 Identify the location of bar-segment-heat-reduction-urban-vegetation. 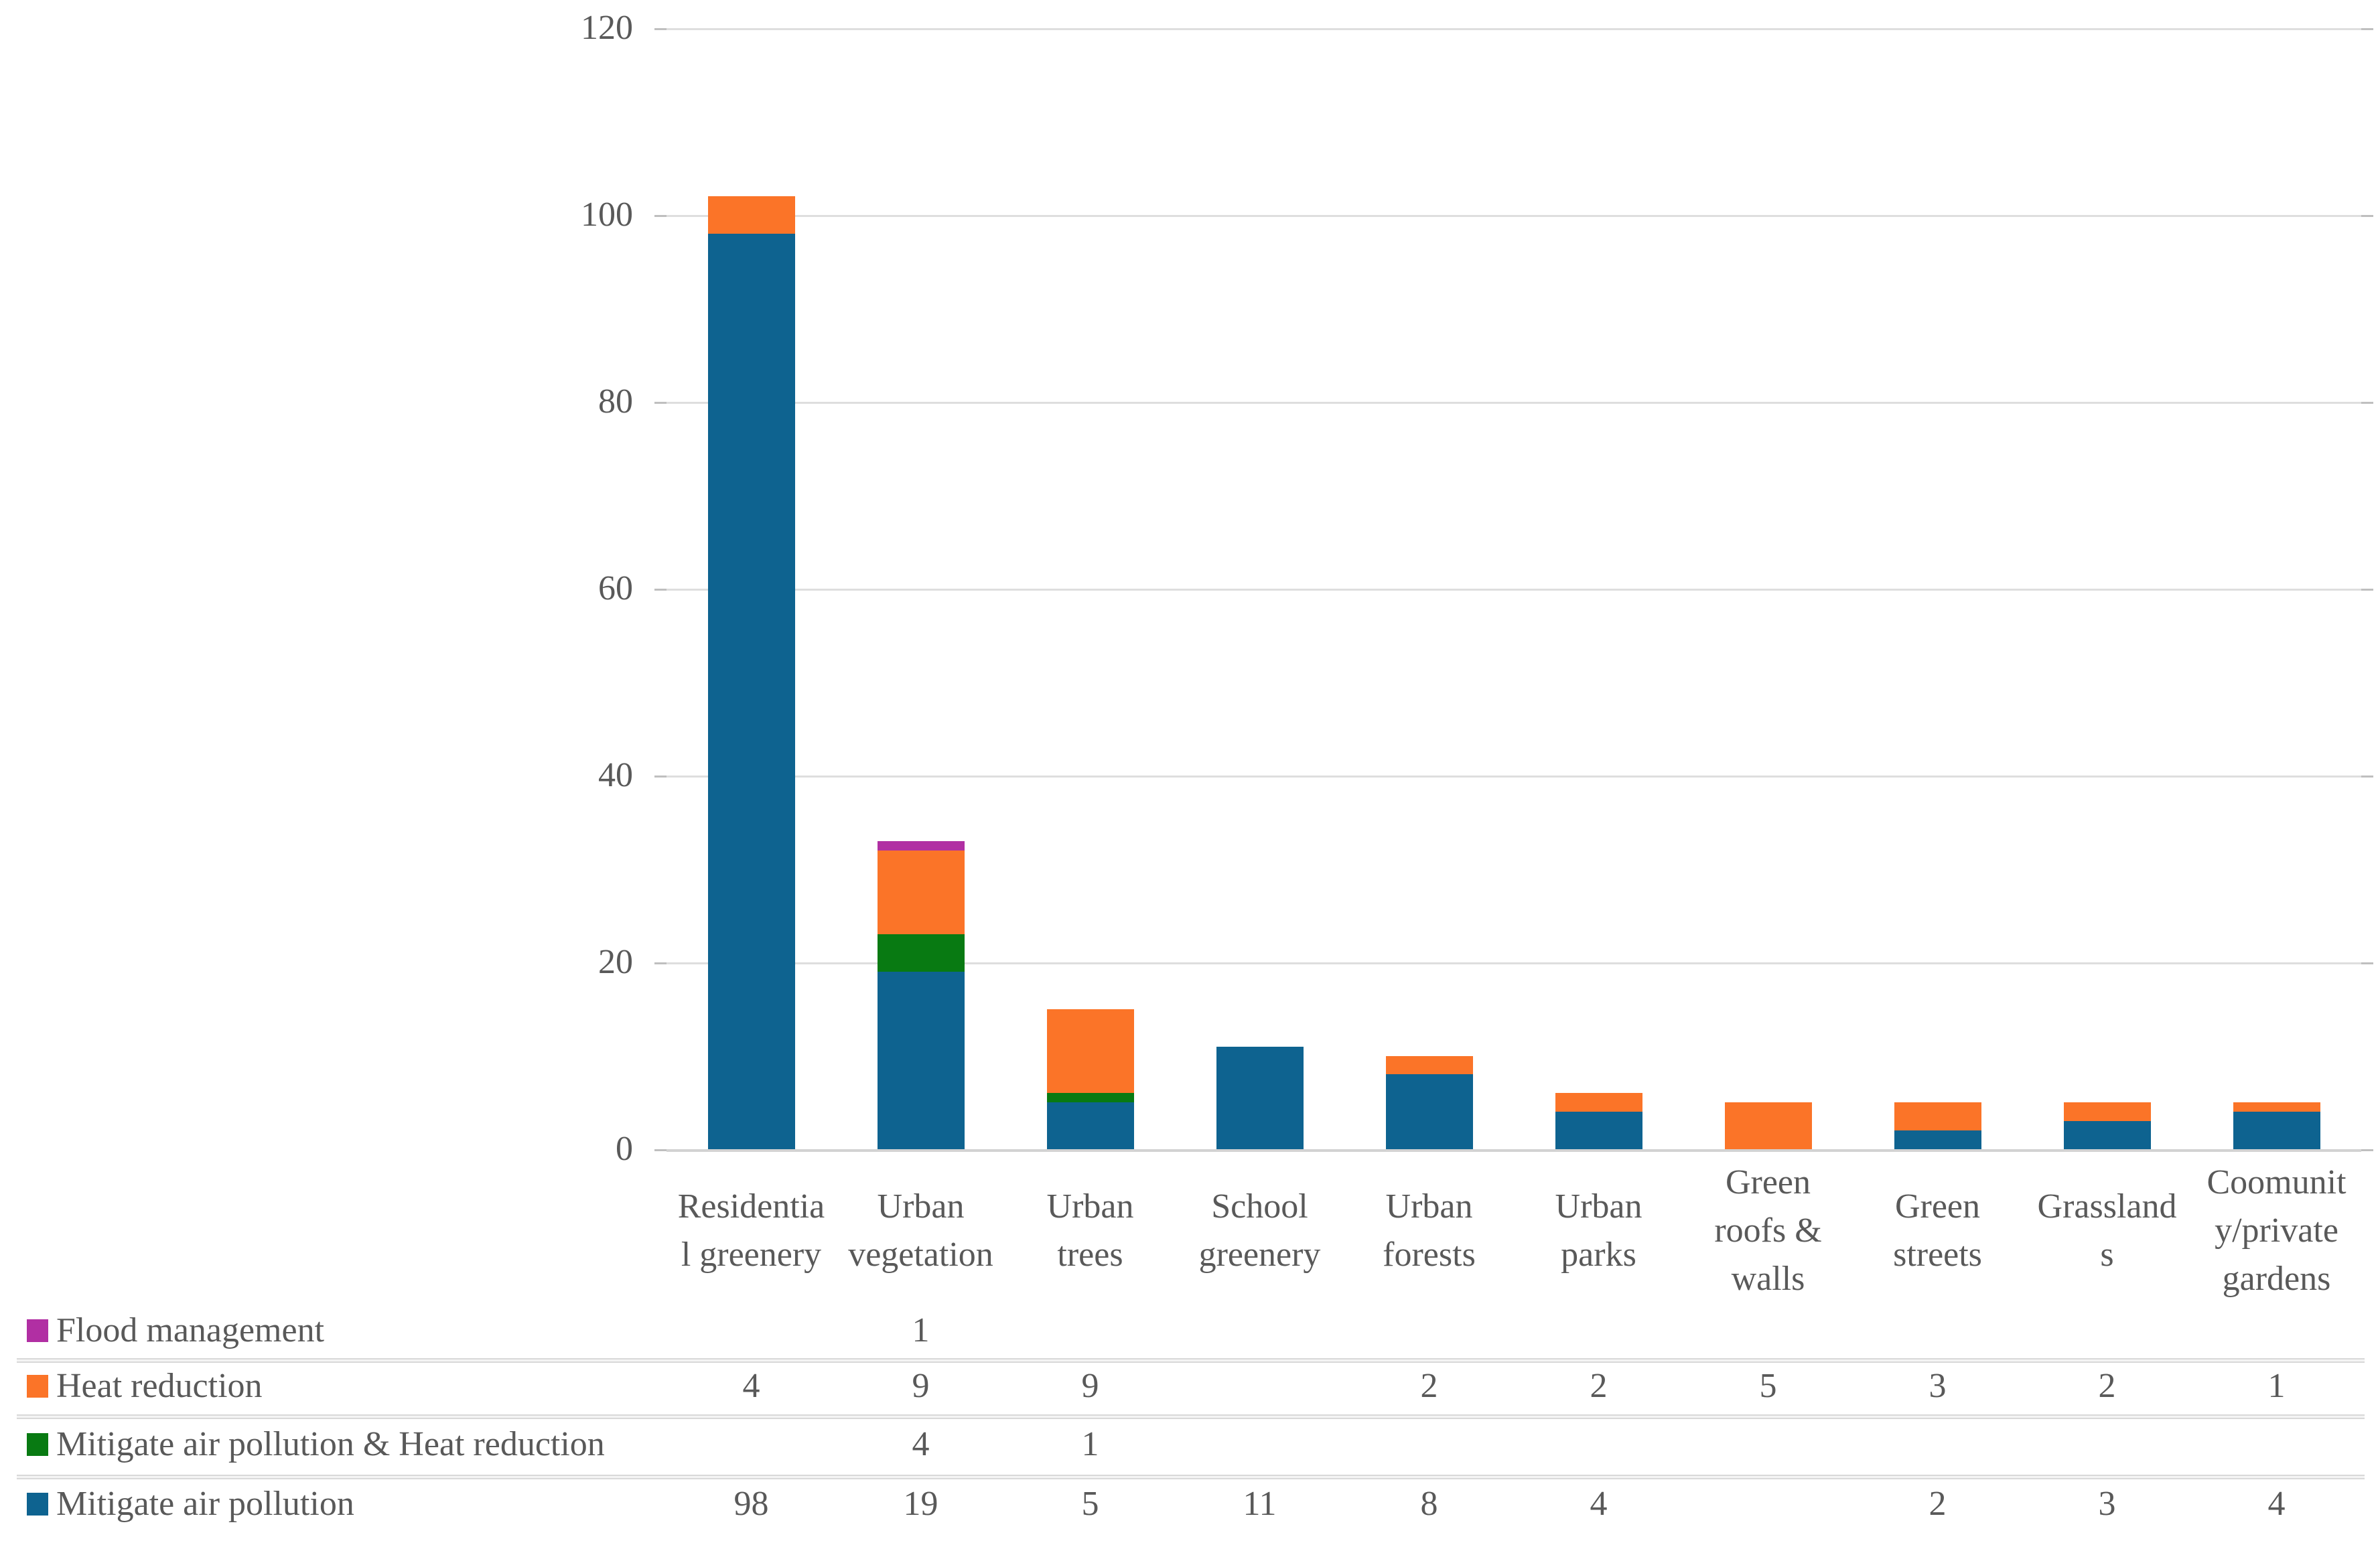
(921, 892).